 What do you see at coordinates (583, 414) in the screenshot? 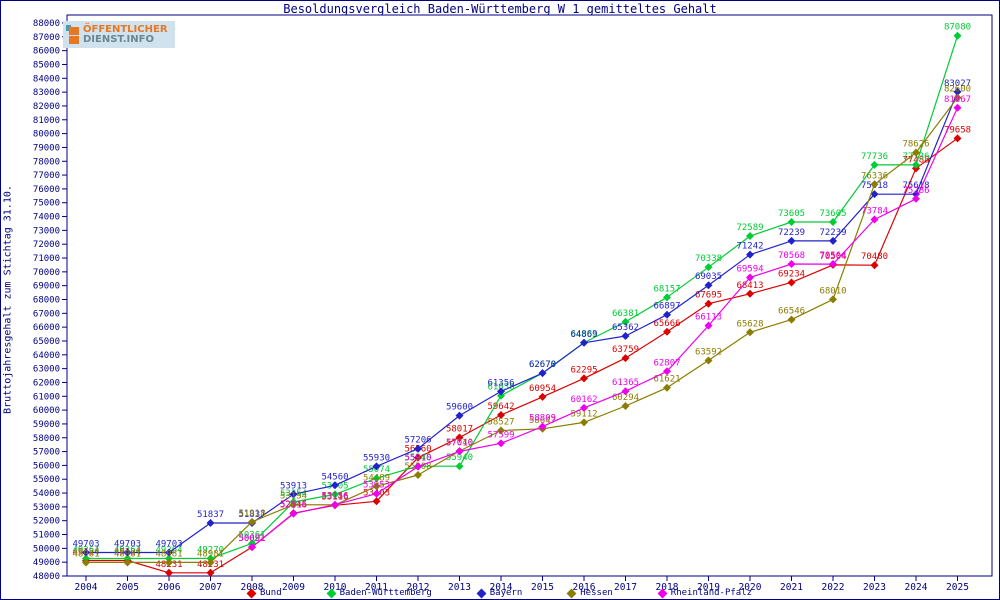
I see `value-label: 59112` at bounding box center [583, 414].